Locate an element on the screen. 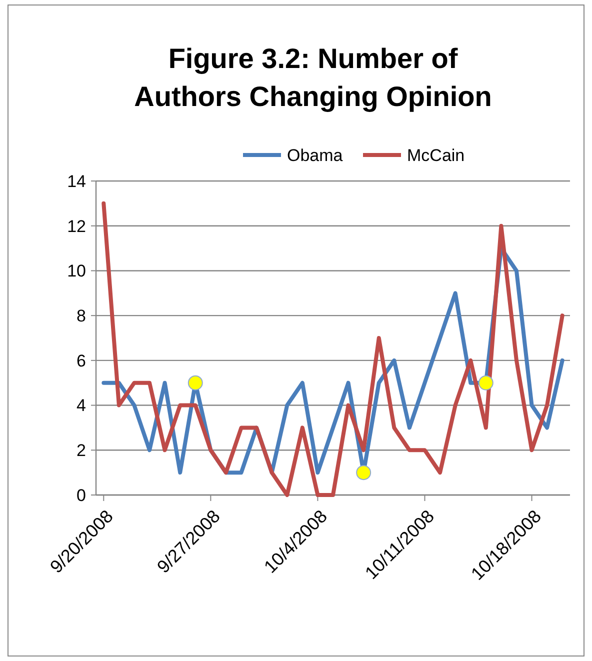 The height and width of the screenshot is (661, 592). legend-label: McCain is located at coordinates (436, 155).